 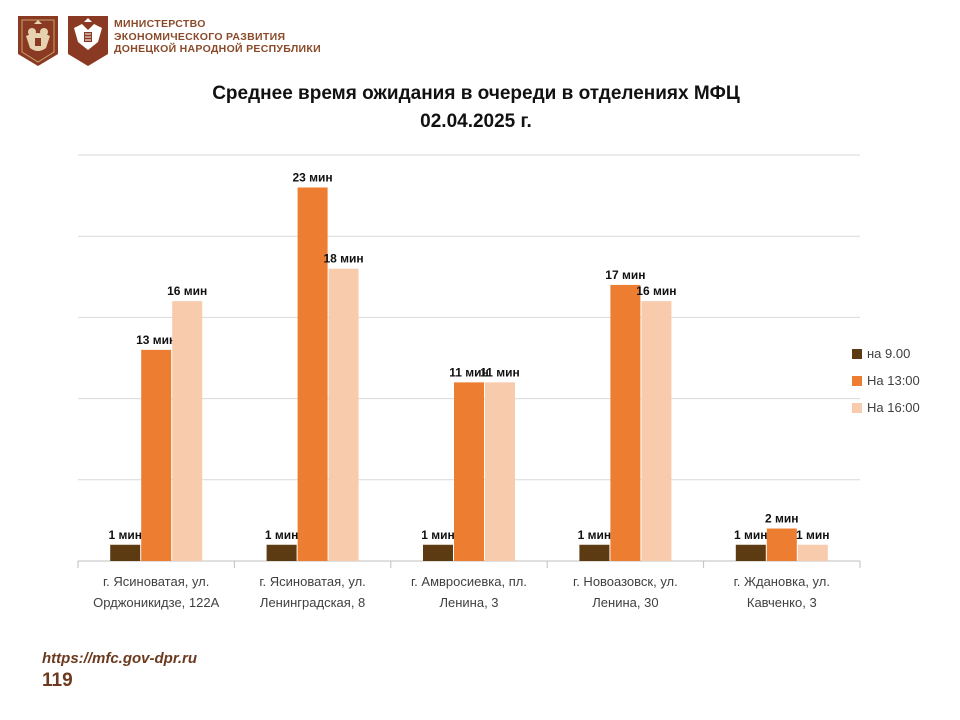 What do you see at coordinates (468, 602) in the screenshot?
I see `category-label: Ленина, 3` at bounding box center [468, 602].